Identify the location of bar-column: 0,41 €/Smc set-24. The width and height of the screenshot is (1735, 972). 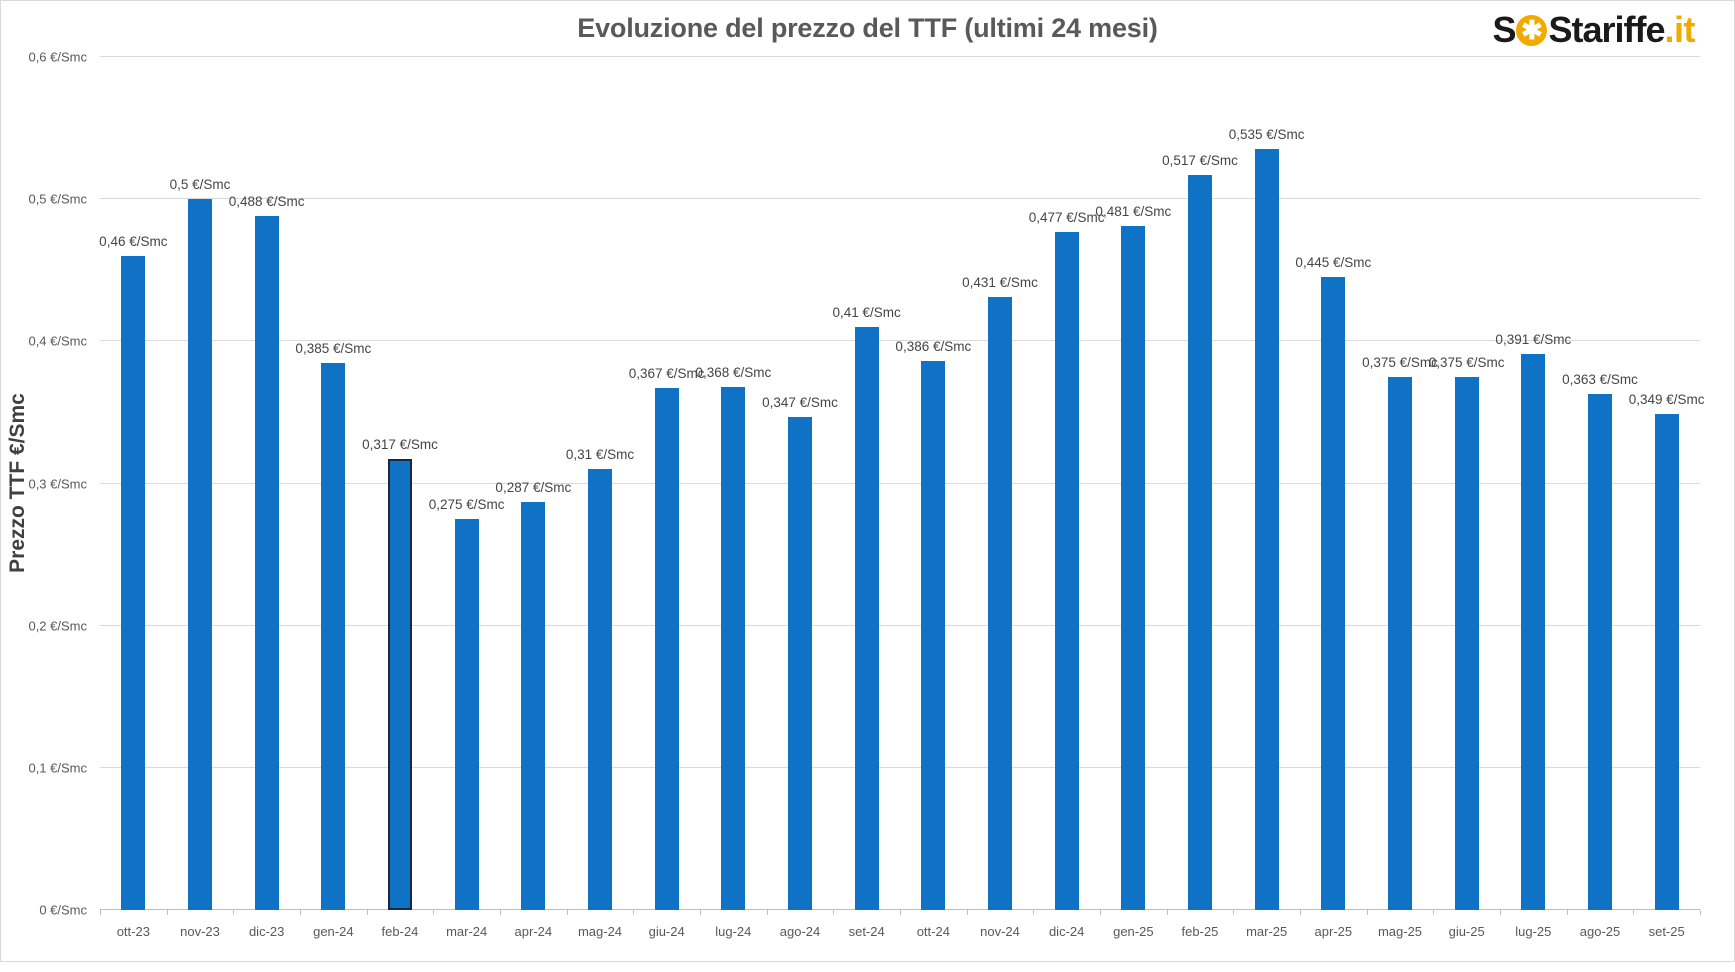
(866, 498).